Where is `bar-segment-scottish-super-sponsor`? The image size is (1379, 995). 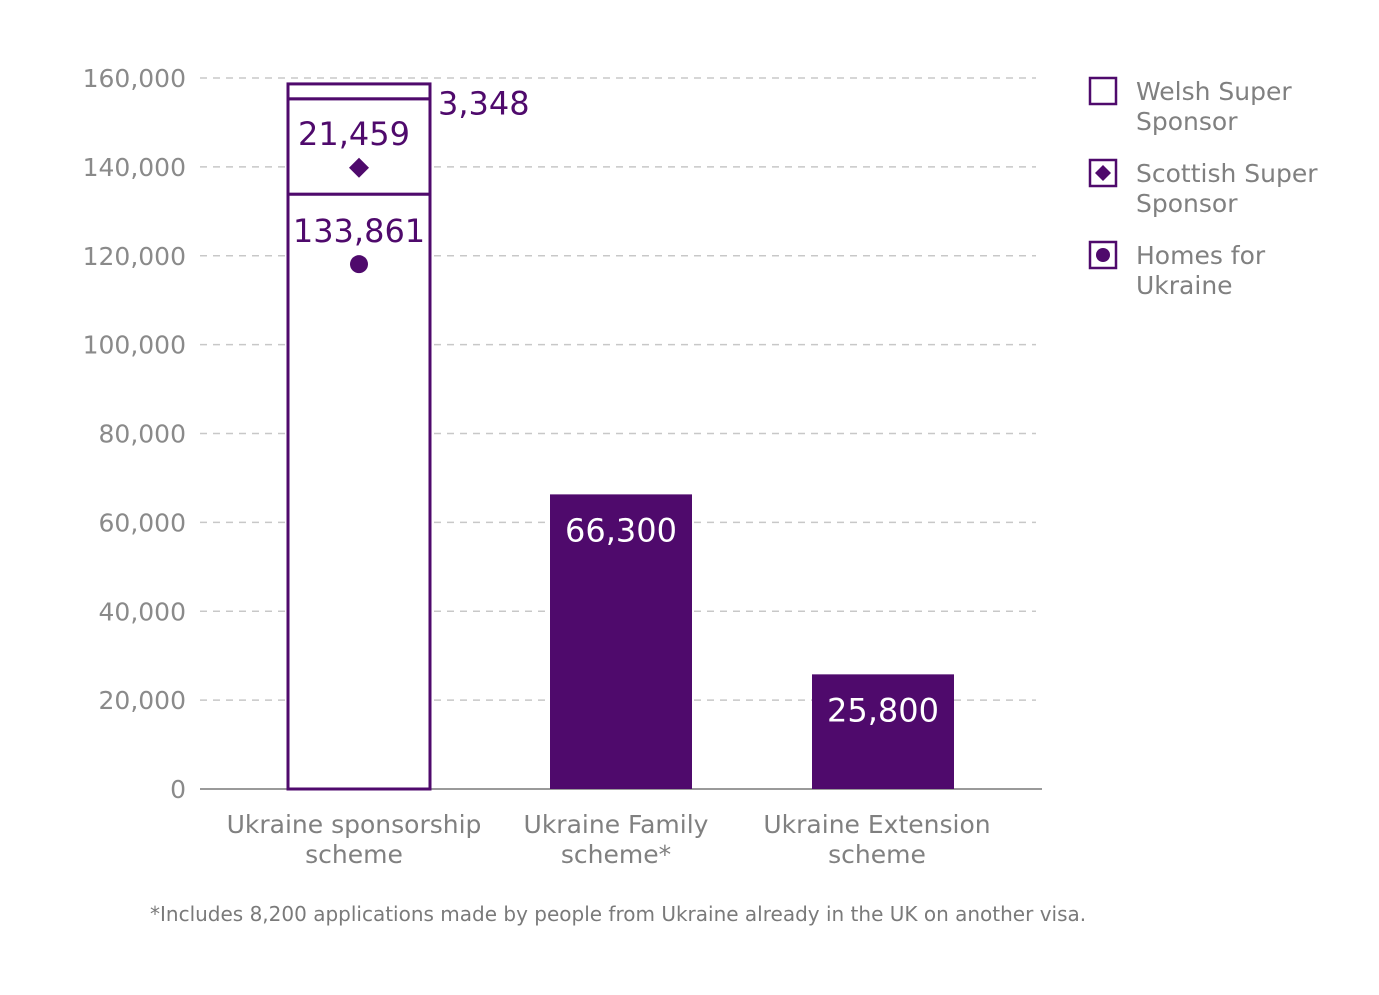 bar-segment-scottish-super-sponsor is located at coordinates (359, 146).